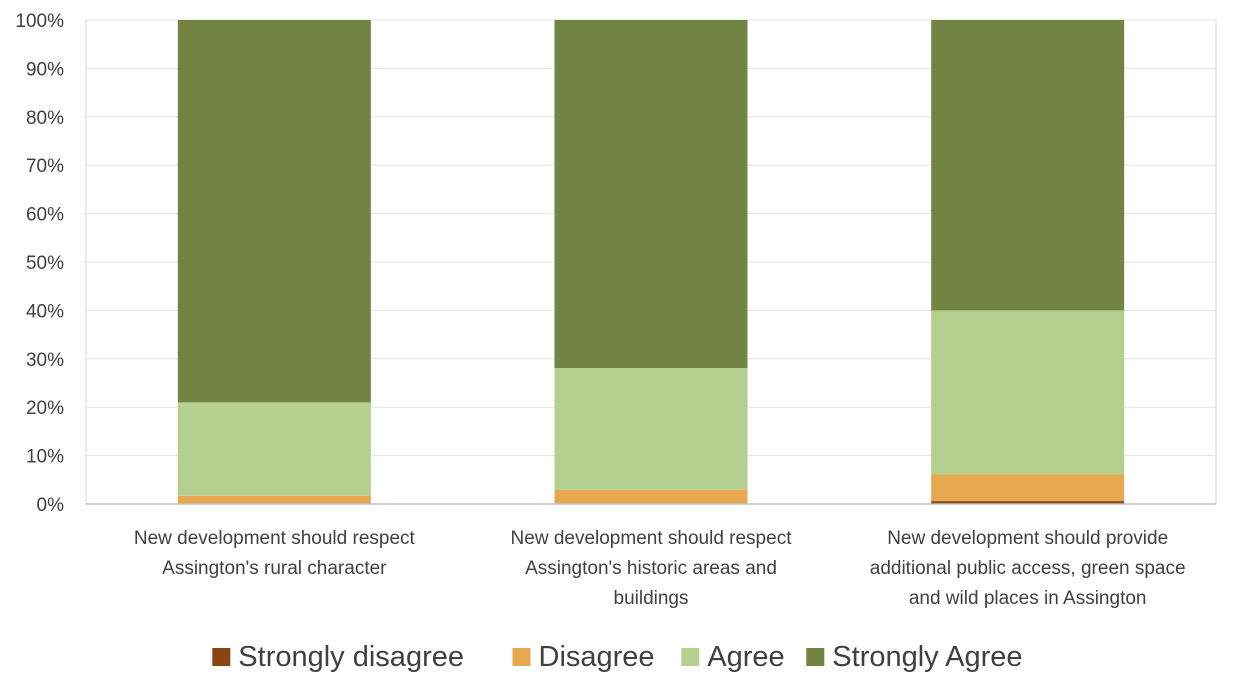 The width and height of the screenshot is (1249, 691). I want to click on y-tick-label: 40%, so click(45, 311).